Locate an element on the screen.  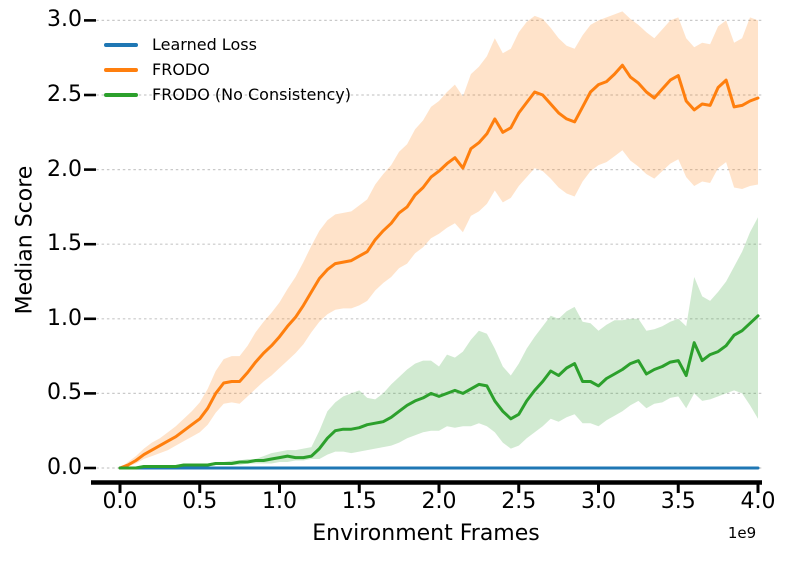
legend-label: FRODO (No Consistency) is located at coordinates (251, 94).